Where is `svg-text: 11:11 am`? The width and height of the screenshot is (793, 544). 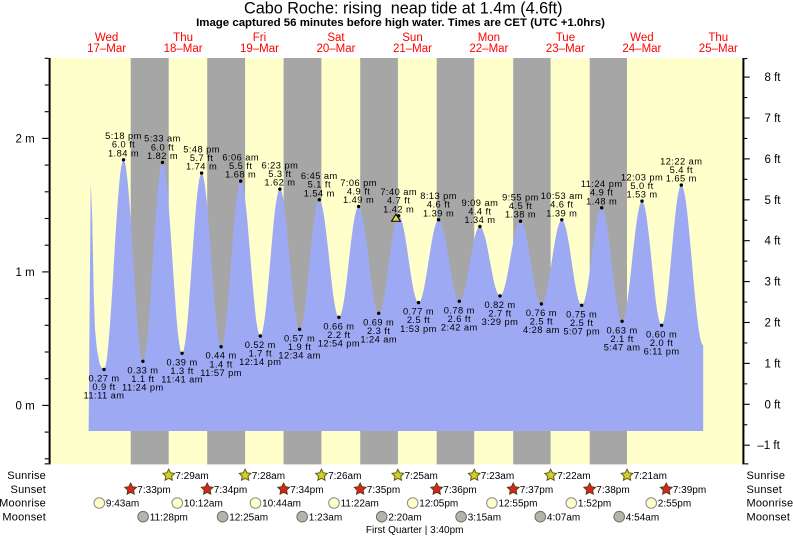
svg-text: 11:11 am is located at coordinates (104, 396).